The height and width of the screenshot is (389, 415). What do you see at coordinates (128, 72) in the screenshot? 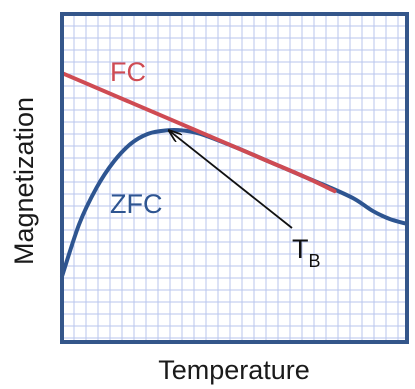
I see `fc-series-label: FC` at bounding box center [128, 72].